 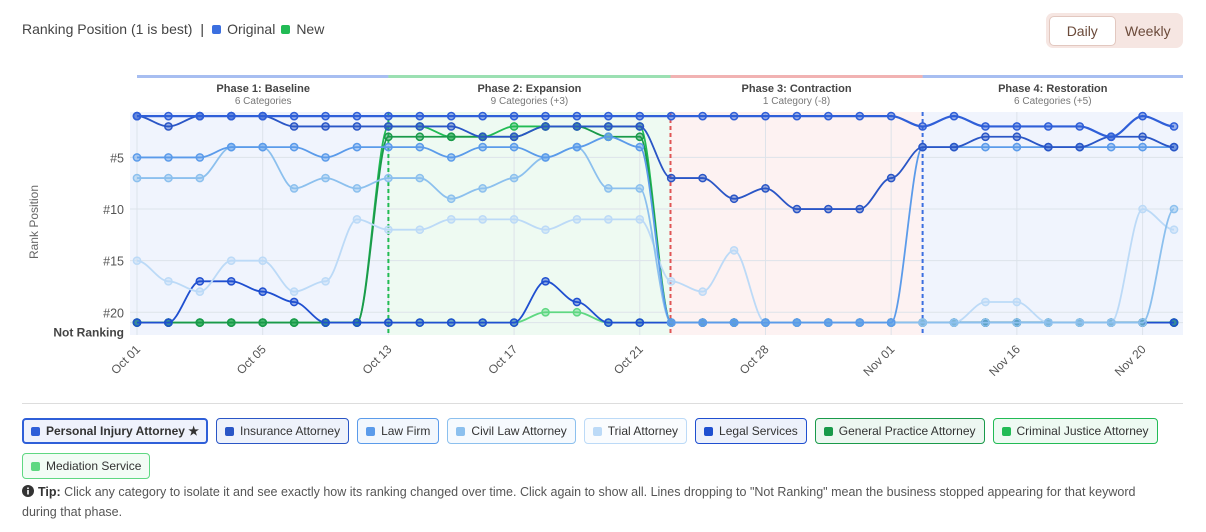 What do you see at coordinates (377, 359) in the screenshot?
I see `x-tick-label: Oct 13` at bounding box center [377, 359].